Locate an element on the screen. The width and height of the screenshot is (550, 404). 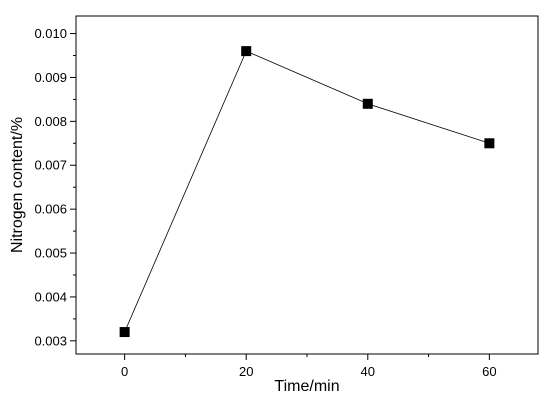
y-tick-label: 0.006 is located at coordinates (50, 209).